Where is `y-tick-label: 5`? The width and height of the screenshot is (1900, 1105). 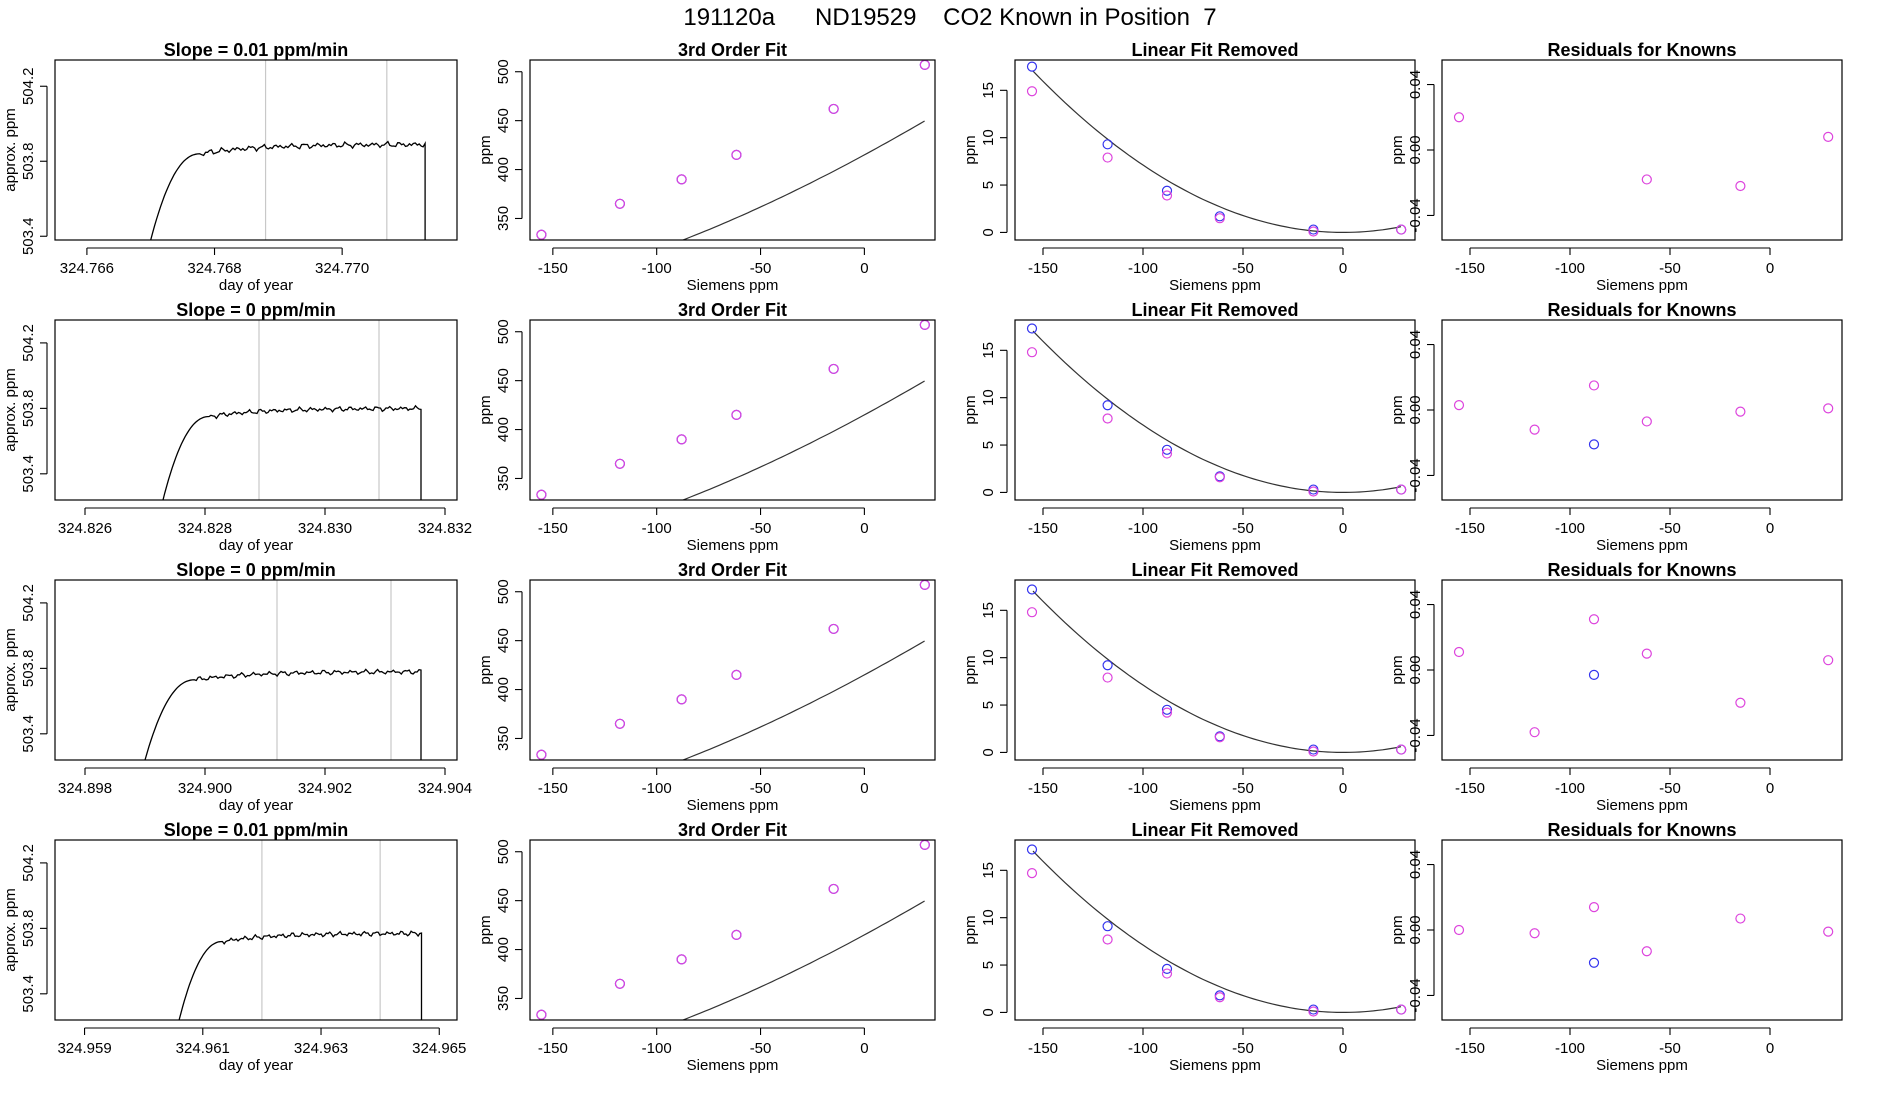 y-tick-label: 5 is located at coordinates (988, 965).